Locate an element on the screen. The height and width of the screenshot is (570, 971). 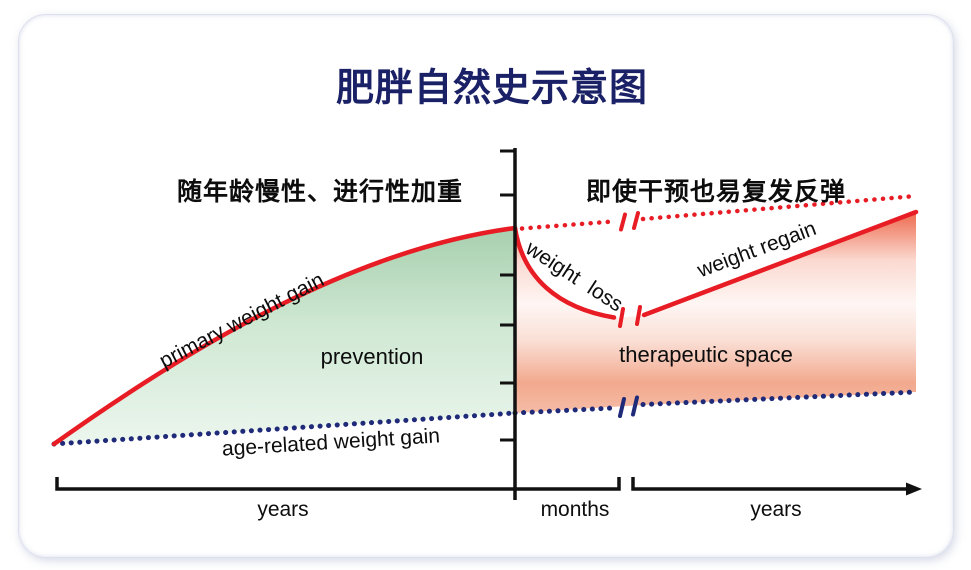
x-axis-left-segment is located at coordinates (338, 484).